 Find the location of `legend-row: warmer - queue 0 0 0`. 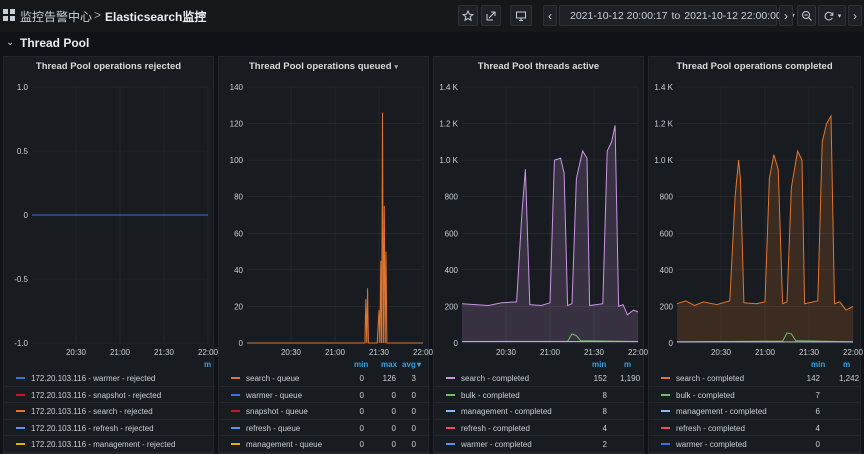

legend-row: warmer - queue 0 0 0 is located at coordinates (324, 395).